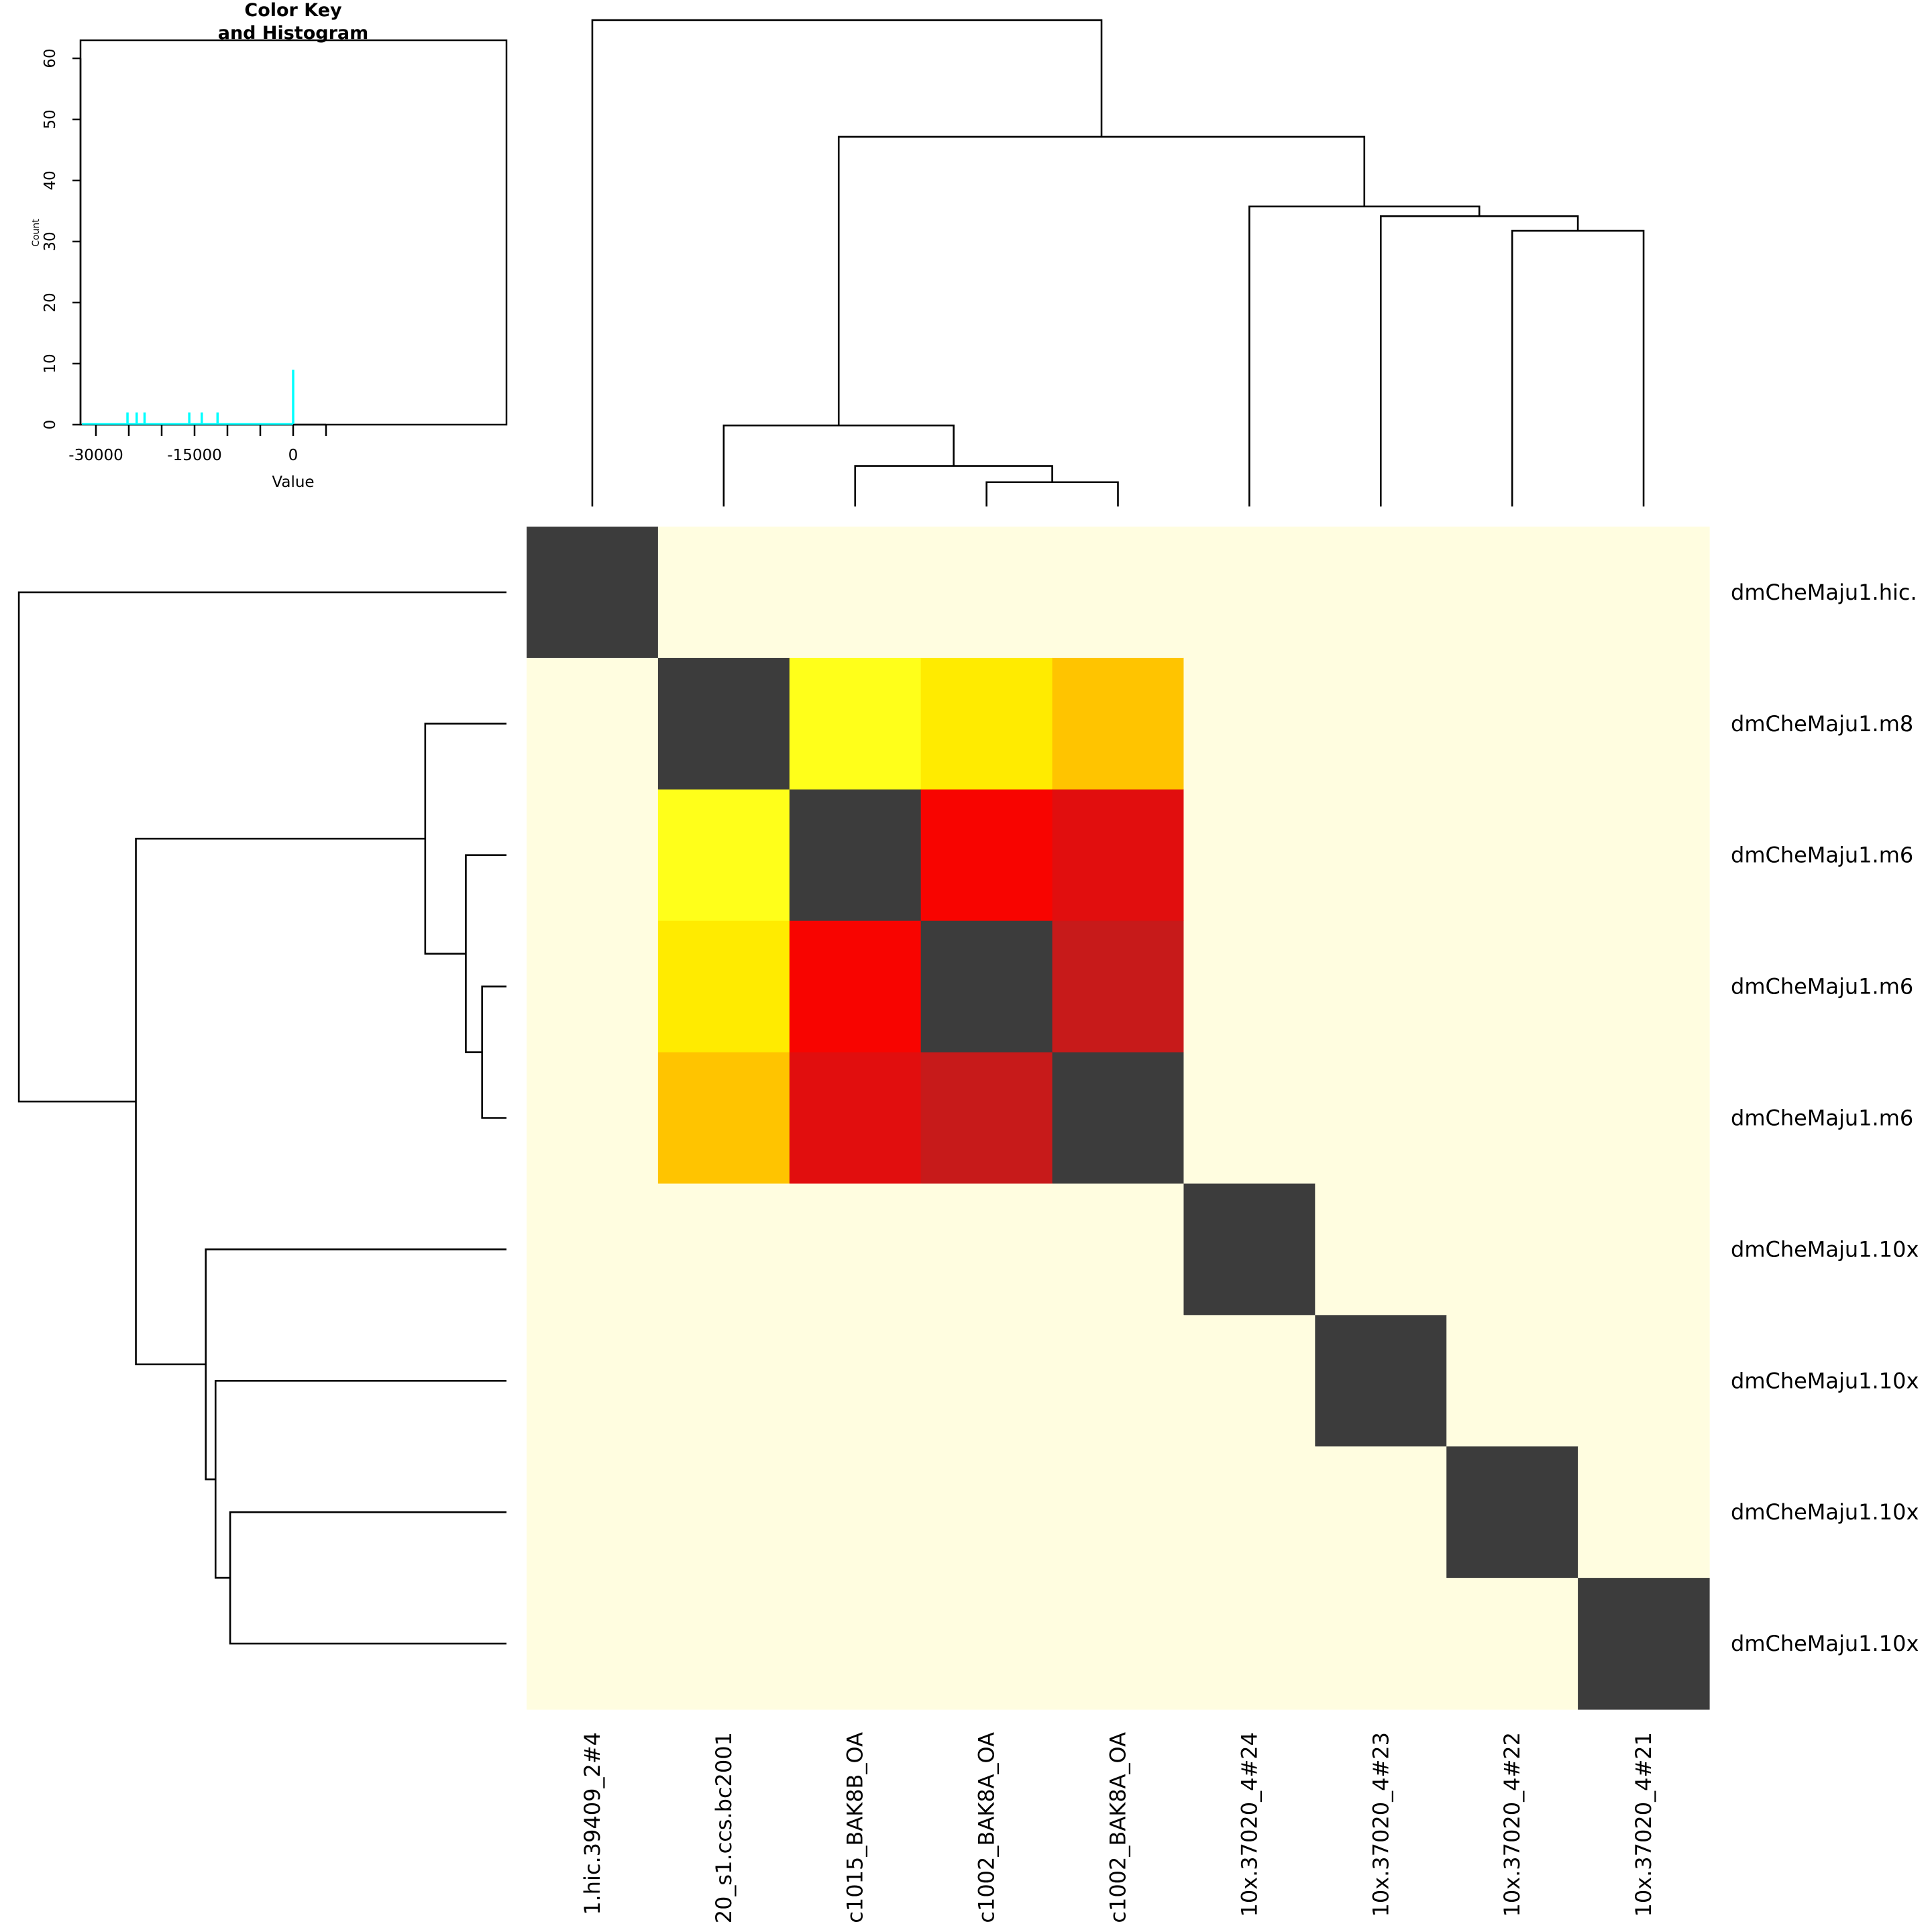  Describe the element at coordinates (50, 425) in the screenshot. I see `histogram-y-tick-label: 0` at that location.